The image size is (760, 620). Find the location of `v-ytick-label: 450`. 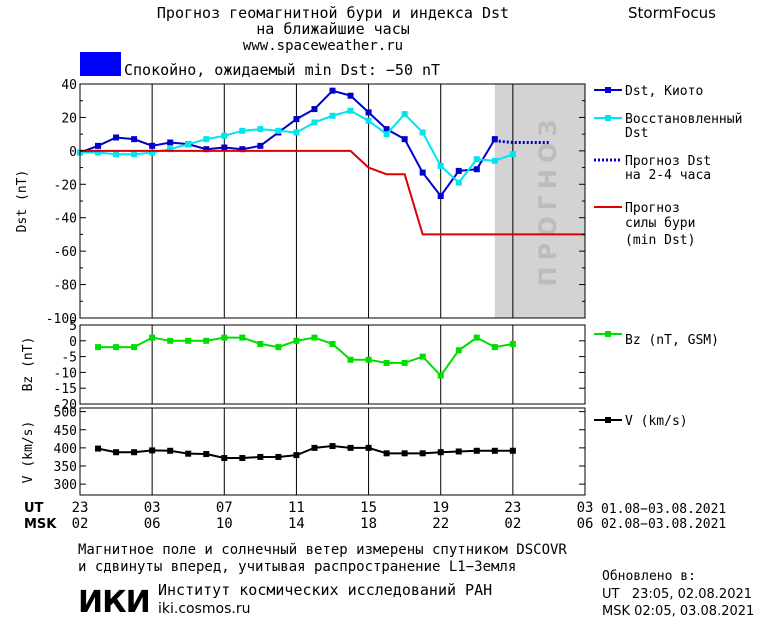

v-ytick-label: 450 is located at coordinates (65, 431).